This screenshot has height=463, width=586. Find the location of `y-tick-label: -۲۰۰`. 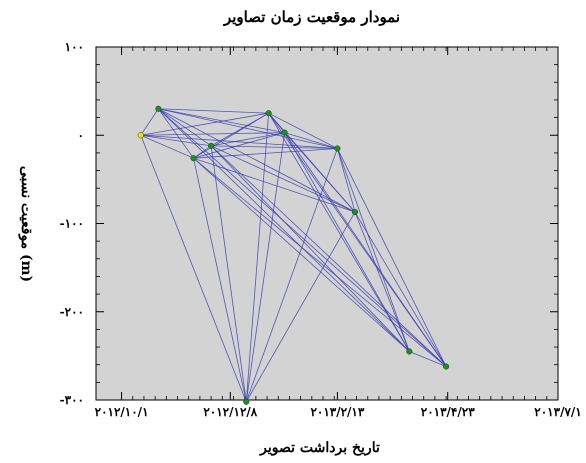

y-tick-label: -۲۰۰ is located at coordinates (72, 312).